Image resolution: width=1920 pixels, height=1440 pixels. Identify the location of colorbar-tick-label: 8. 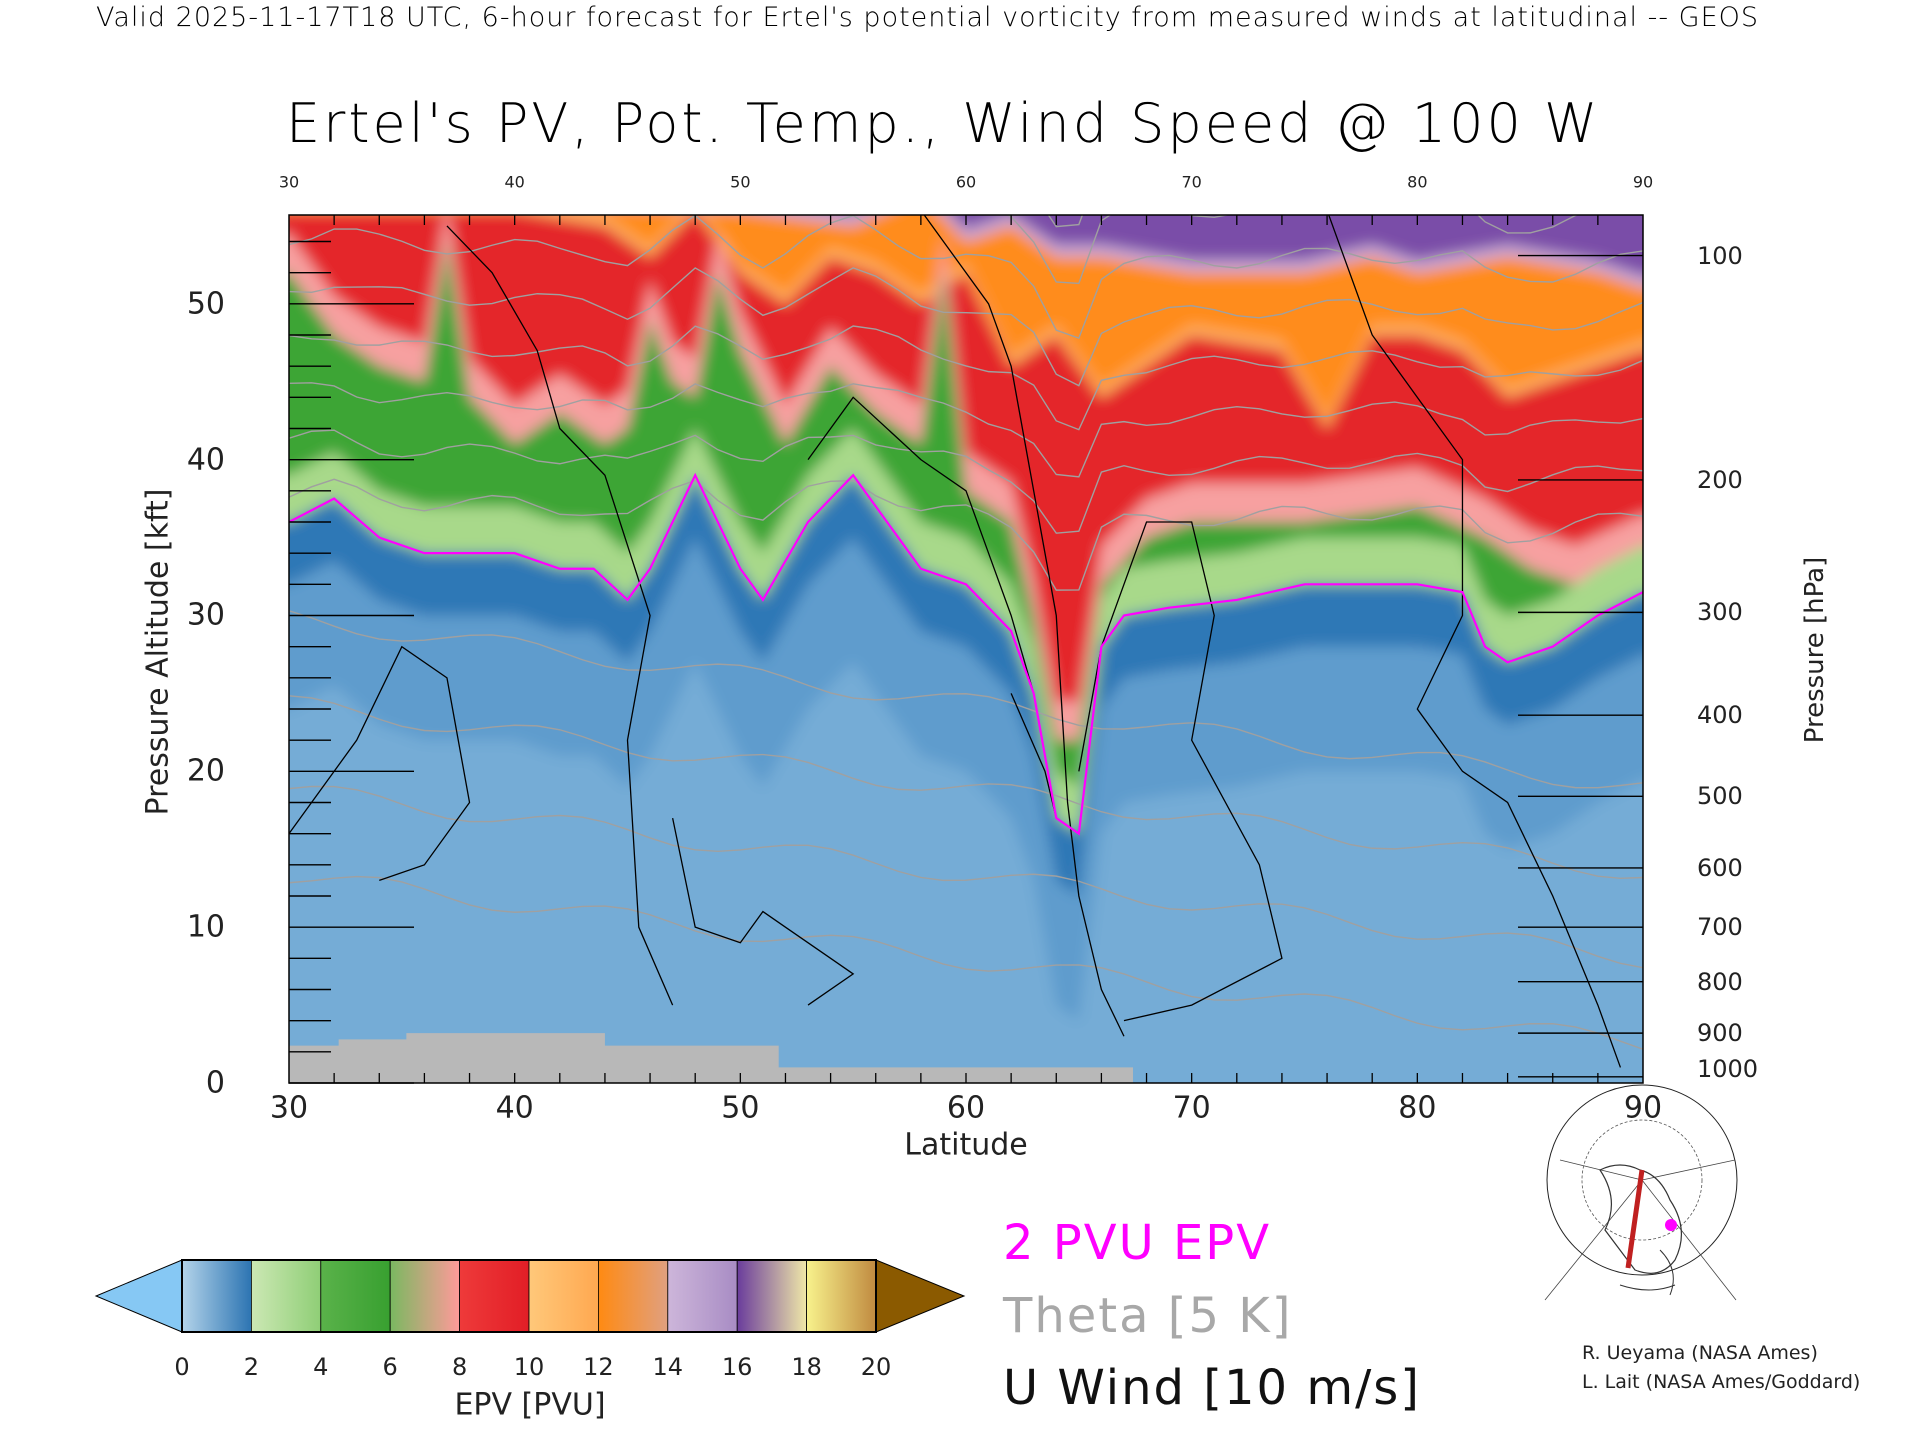
(459, 1367).